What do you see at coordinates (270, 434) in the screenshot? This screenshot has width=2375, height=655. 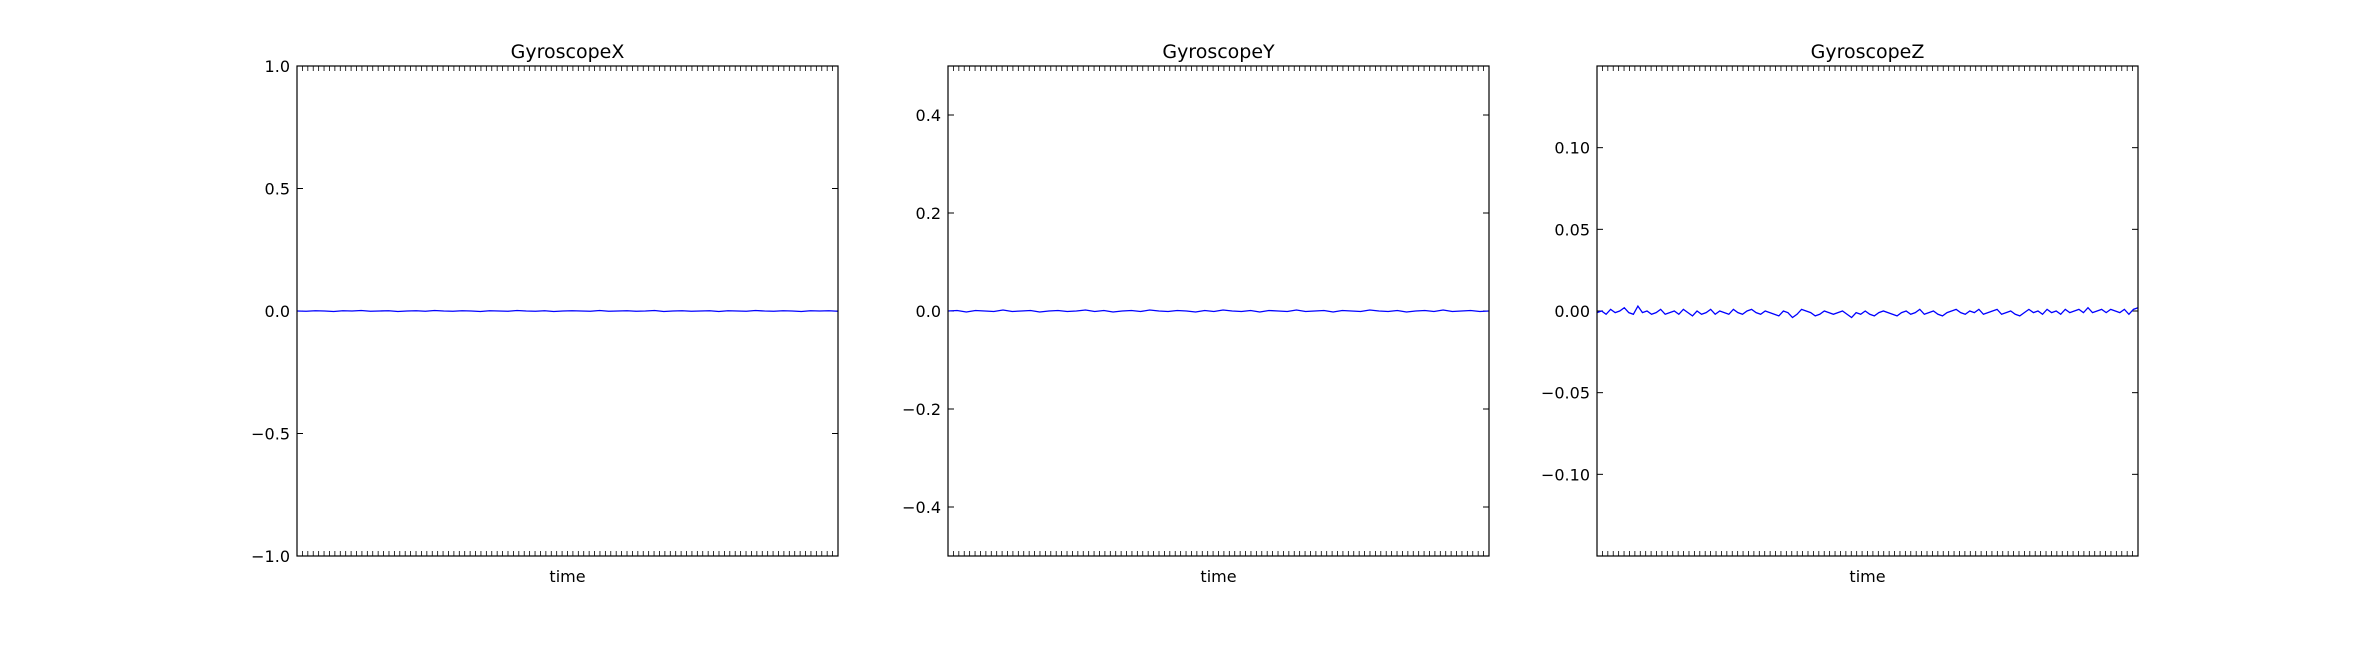 I see `y-tick-label: −0.5` at bounding box center [270, 434].